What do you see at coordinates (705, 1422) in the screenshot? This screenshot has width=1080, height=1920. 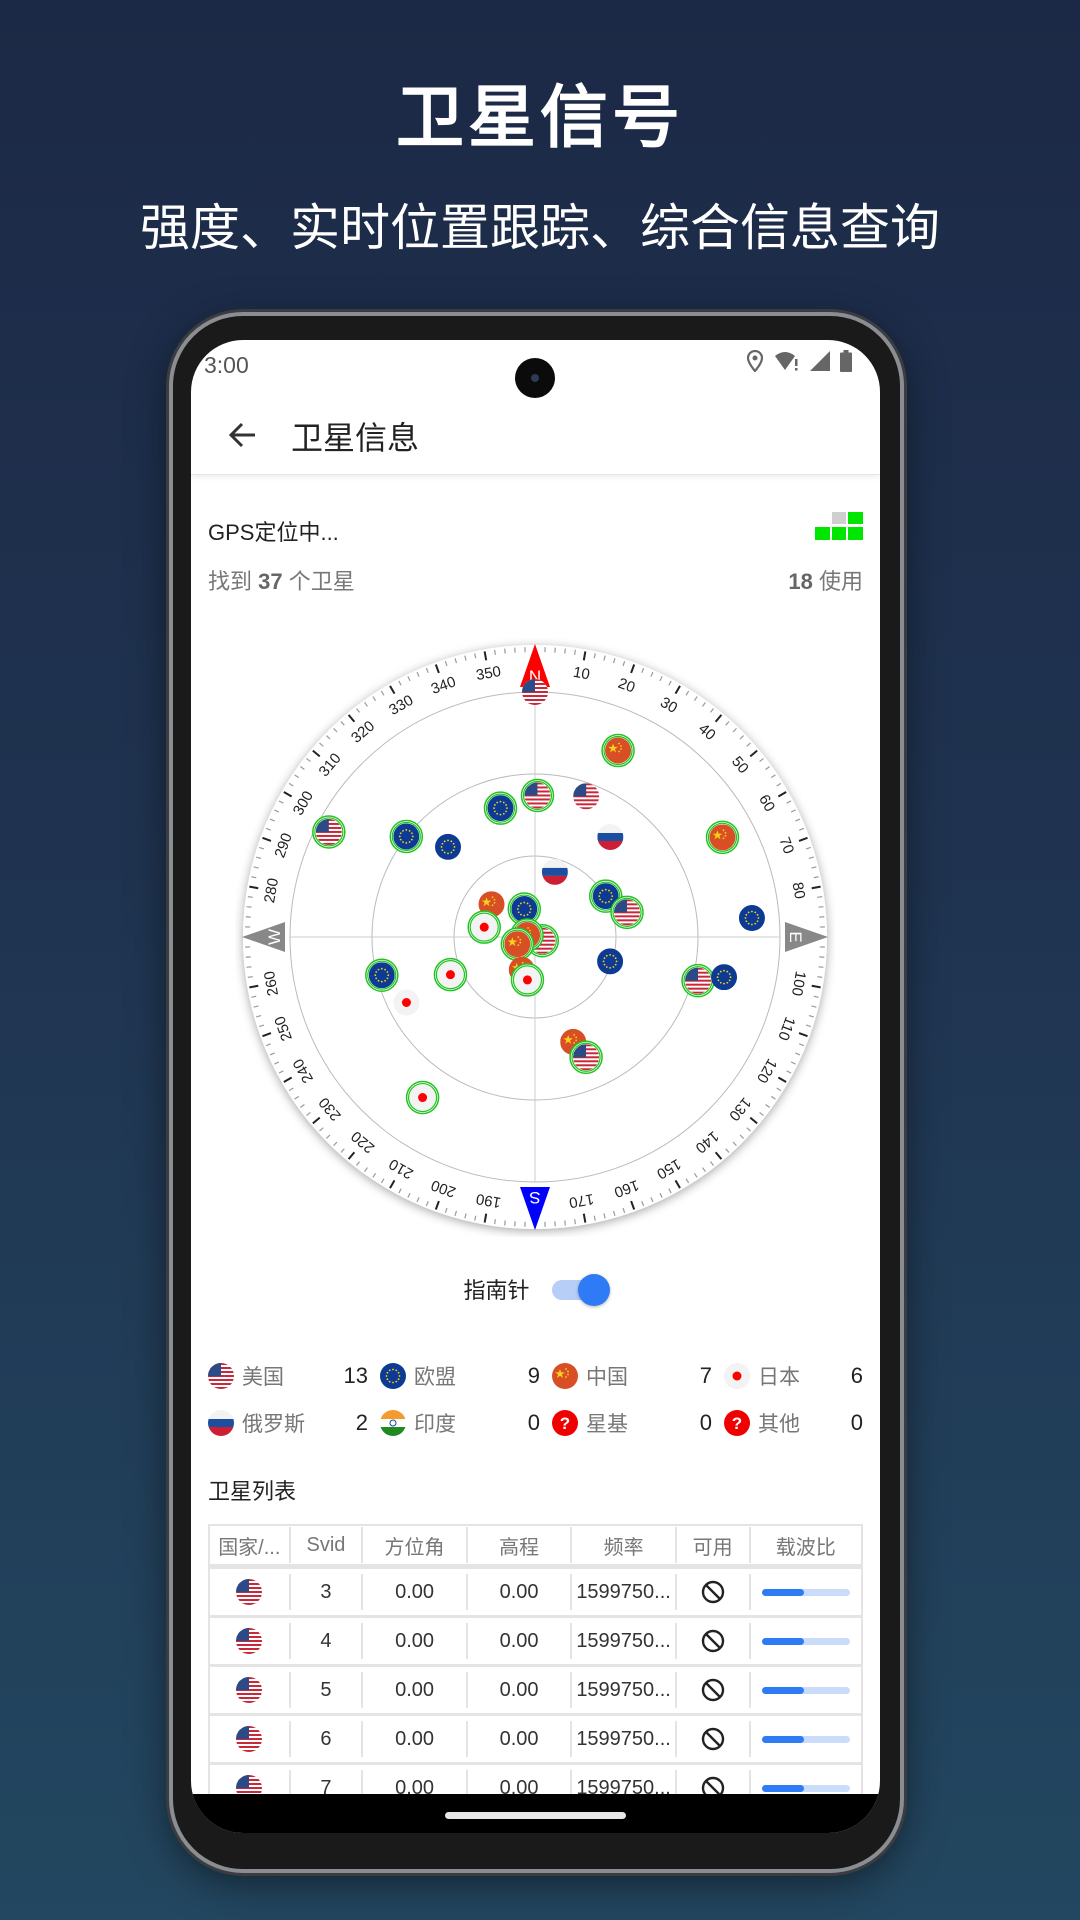 I see `legend-count: 0` at bounding box center [705, 1422].